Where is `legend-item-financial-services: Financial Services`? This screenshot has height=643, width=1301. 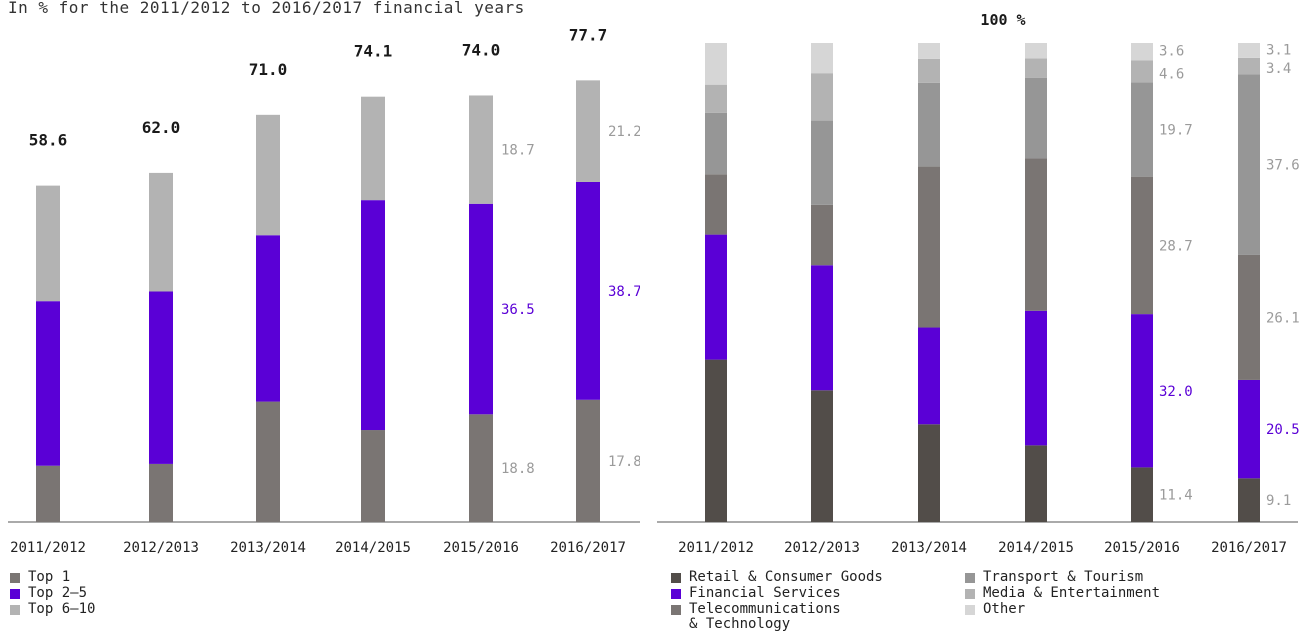 legend-item-financial-services: Financial Services is located at coordinates (777, 594).